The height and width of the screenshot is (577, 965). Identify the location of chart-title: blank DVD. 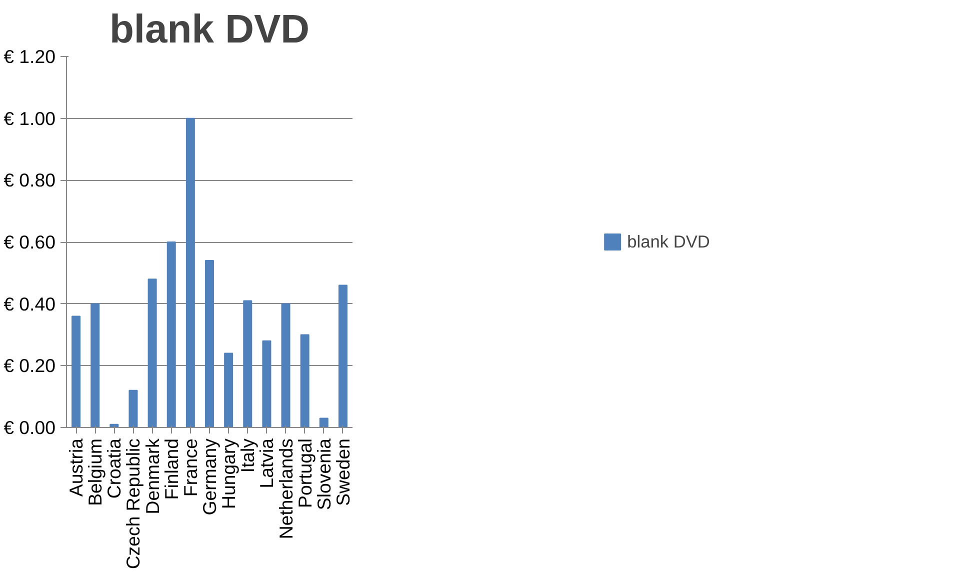
(209, 30).